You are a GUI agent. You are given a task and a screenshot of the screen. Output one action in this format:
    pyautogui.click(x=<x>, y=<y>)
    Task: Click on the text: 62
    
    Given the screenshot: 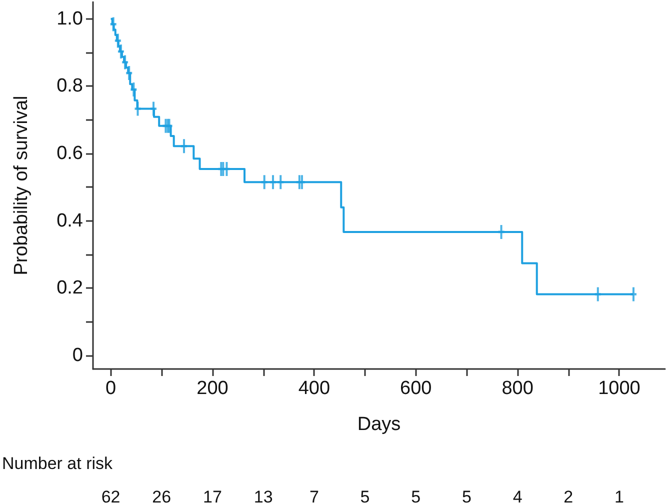 What is the action you would take?
    pyautogui.click(x=110, y=496)
    